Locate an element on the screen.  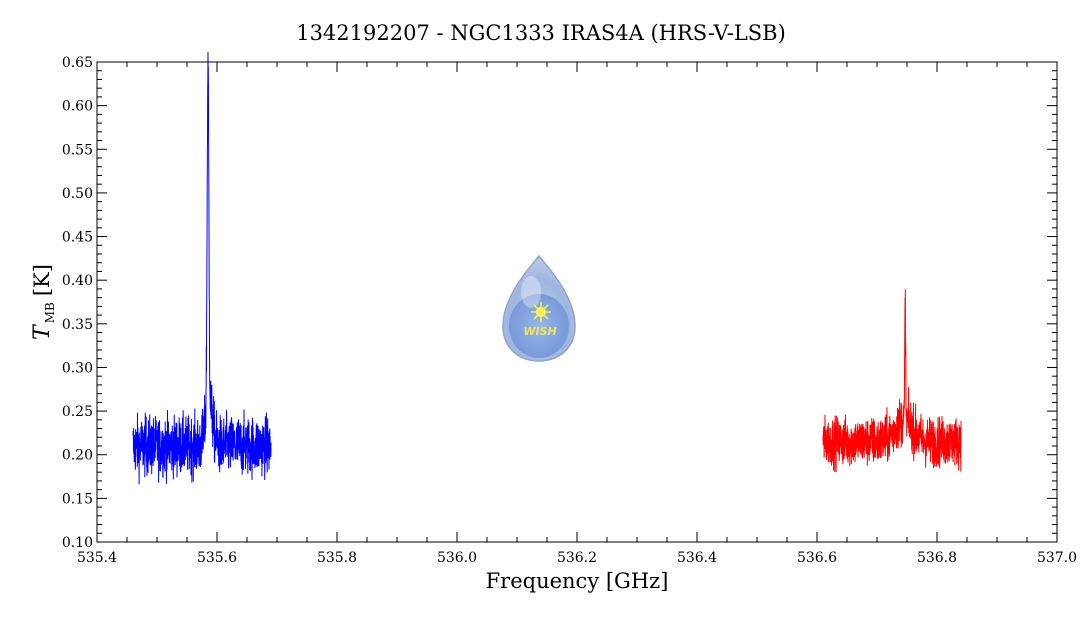
x-tick-label: 536.2 is located at coordinates (577, 558).